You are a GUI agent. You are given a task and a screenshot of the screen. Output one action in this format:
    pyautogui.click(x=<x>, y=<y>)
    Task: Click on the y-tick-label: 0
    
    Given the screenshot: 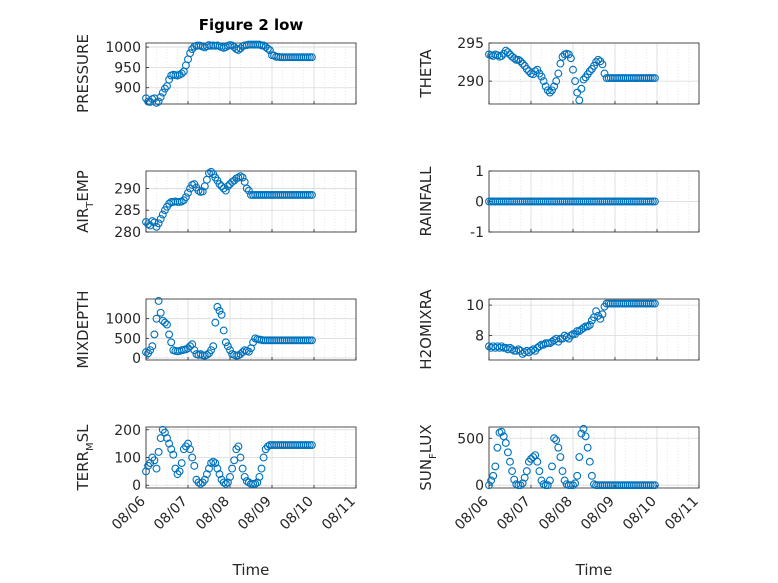 What is the action you would take?
    pyautogui.click(x=136, y=359)
    